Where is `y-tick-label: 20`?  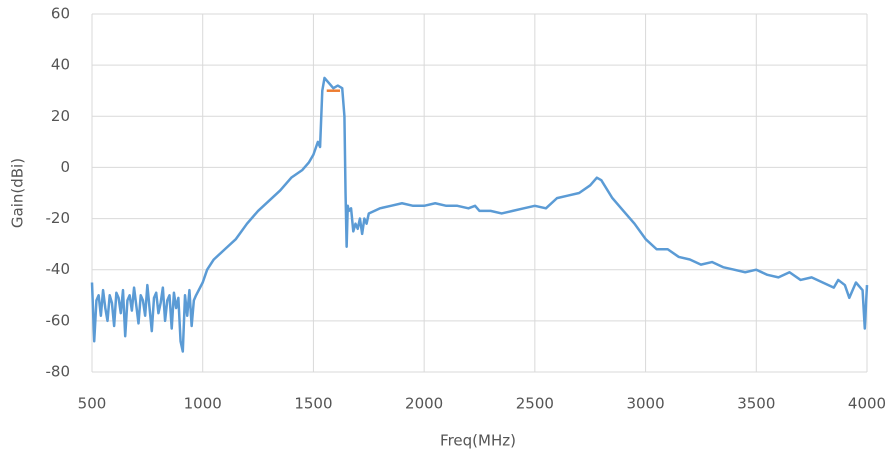 y-tick-label: 20 is located at coordinates (60, 116).